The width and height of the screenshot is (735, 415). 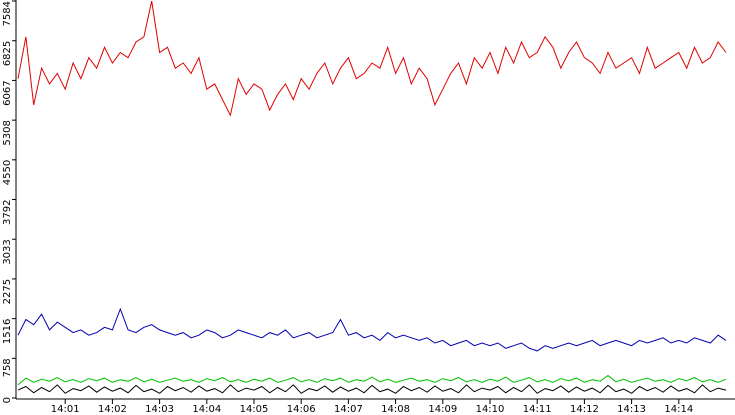 What do you see at coordinates (254, 409) in the screenshot?
I see `x-tick-label: 14:05` at bounding box center [254, 409].